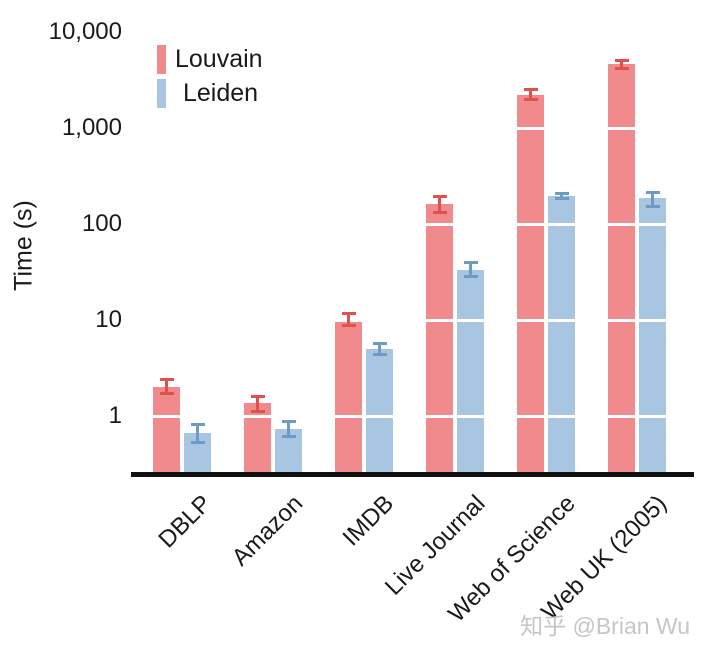  What do you see at coordinates (413, 128) in the screenshot?
I see `gridline-1,000` at bounding box center [413, 128].